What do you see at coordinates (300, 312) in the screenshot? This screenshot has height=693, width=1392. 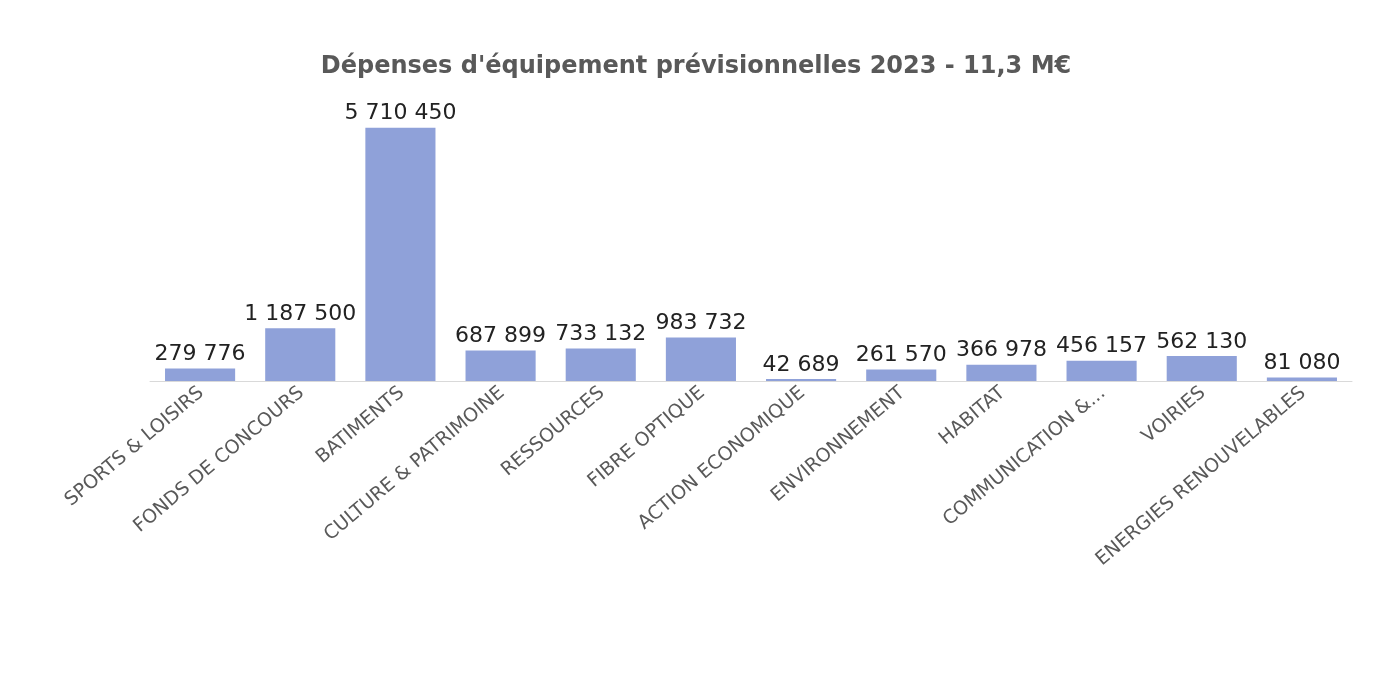 I see `data-label: 1 187 500` at bounding box center [300, 312].